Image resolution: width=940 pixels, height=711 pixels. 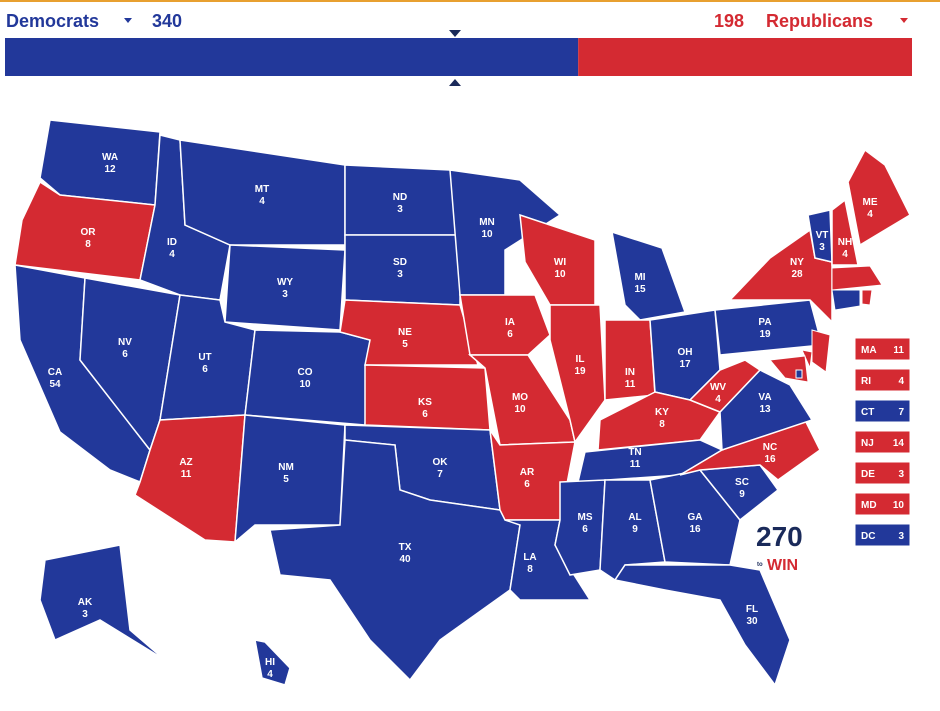 I want to click on state-abbr: TN, so click(x=634, y=452).